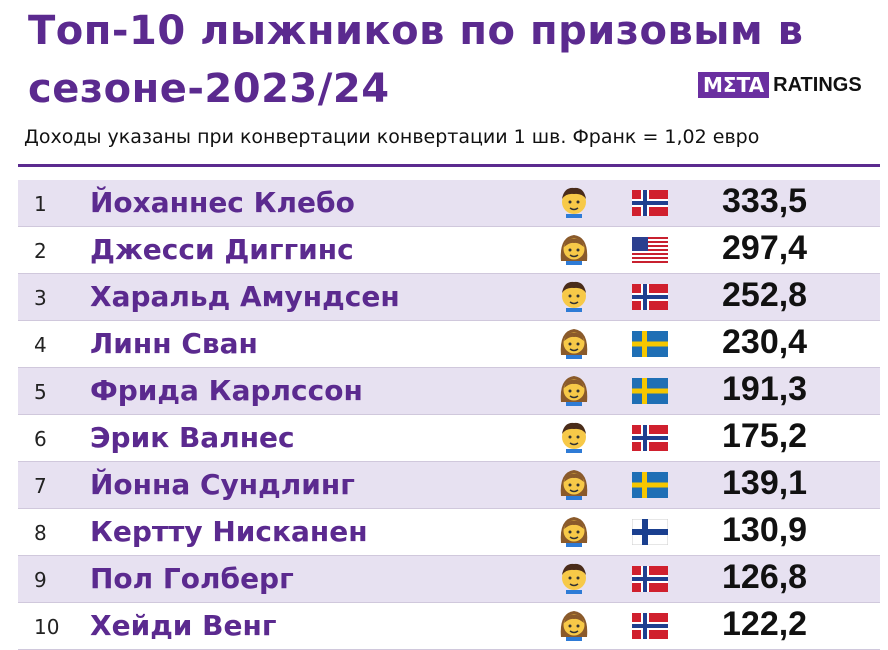 The width and height of the screenshot is (888, 650). I want to click on prize-value: 333,5, so click(765, 201).